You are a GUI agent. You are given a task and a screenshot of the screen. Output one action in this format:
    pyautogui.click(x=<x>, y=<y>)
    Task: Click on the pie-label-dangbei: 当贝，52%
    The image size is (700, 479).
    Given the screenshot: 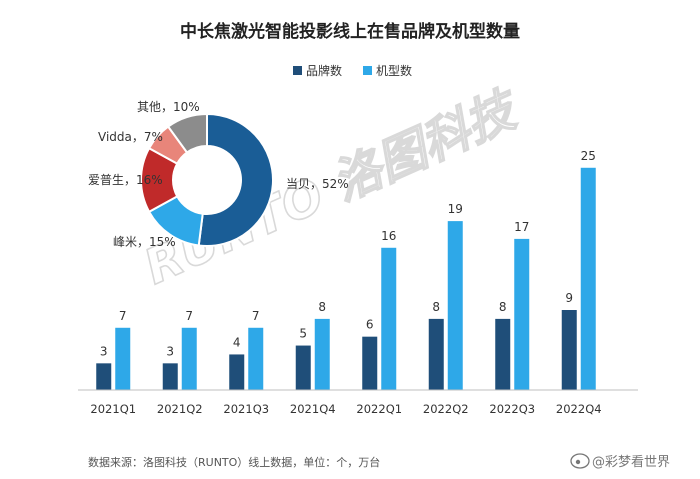 What is the action you would take?
    pyautogui.click(x=317, y=184)
    